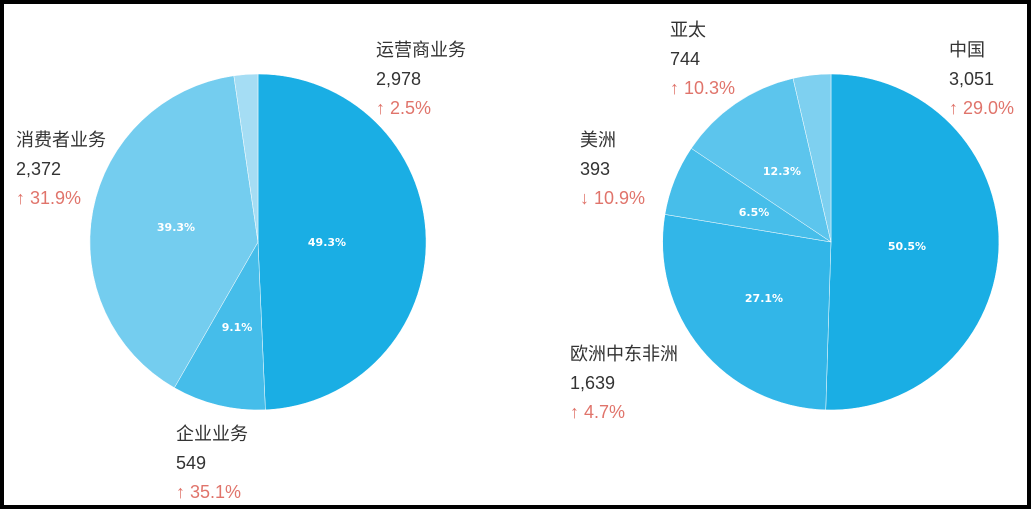 The height and width of the screenshot is (509, 1031). What do you see at coordinates (812, 158) in the screenshot?
I see `slice-other-region` at bounding box center [812, 158].